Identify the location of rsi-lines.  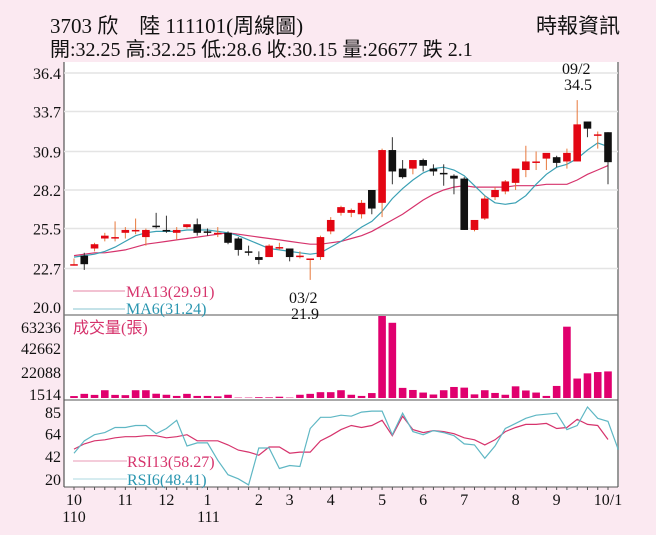
(346, 445).